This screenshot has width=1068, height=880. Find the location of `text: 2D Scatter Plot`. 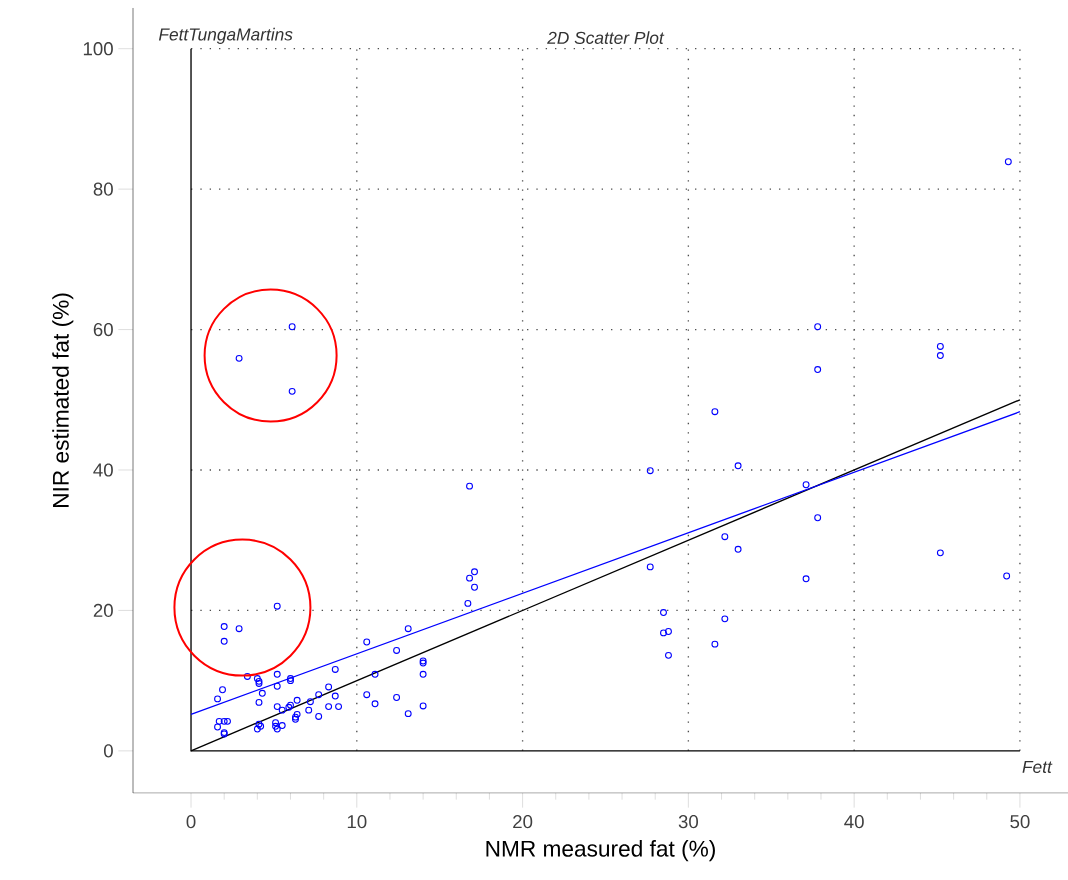

text: 2D Scatter Plot is located at coordinates (606, 37).